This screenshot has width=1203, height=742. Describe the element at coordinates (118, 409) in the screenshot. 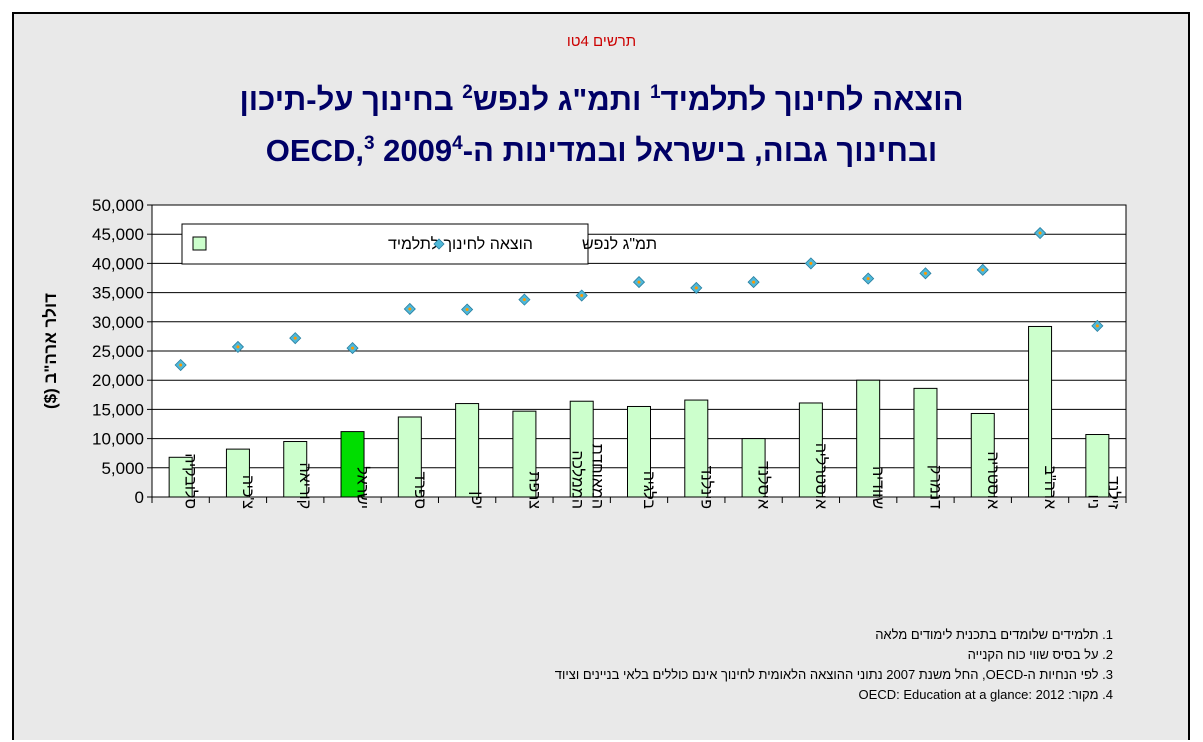

I see `y-tick-label: 15,000` at that location.